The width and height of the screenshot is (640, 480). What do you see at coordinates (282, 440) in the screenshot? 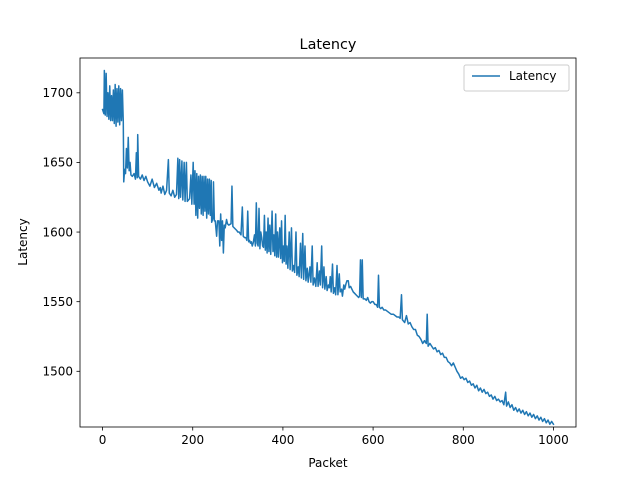
I see `x-tick-label: 400` at bounding box center [282, 440].